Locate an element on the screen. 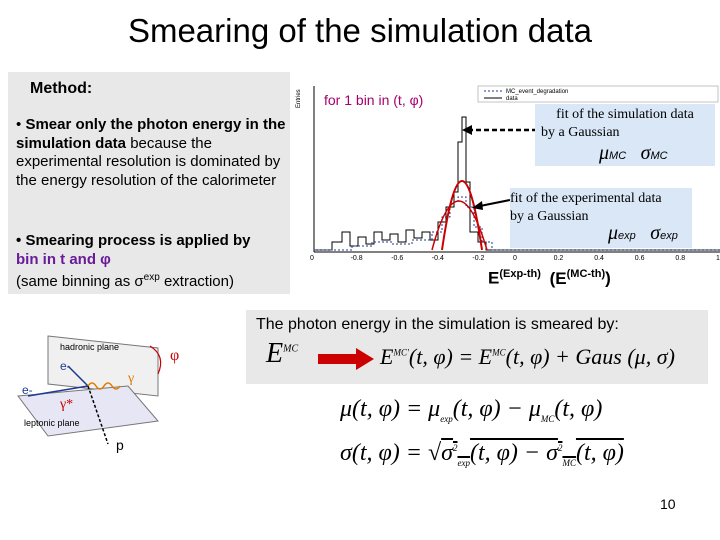 Image resolution: width=720 pixels, height=540 pixels. legend-data-label: data is located at coordinates (512, 99).